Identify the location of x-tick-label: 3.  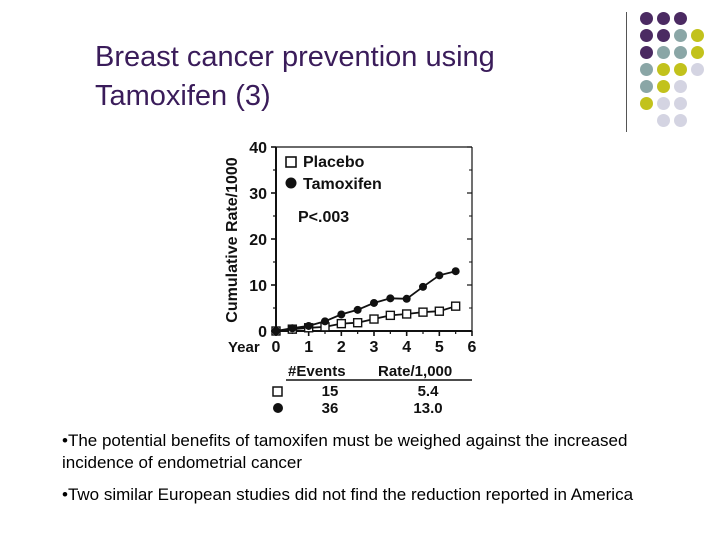
(374, 347).